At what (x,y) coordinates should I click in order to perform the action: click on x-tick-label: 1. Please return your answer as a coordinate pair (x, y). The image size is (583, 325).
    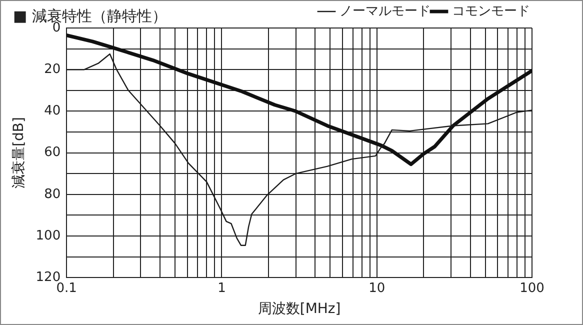
    Looking at the image, I should click on (222, 288).